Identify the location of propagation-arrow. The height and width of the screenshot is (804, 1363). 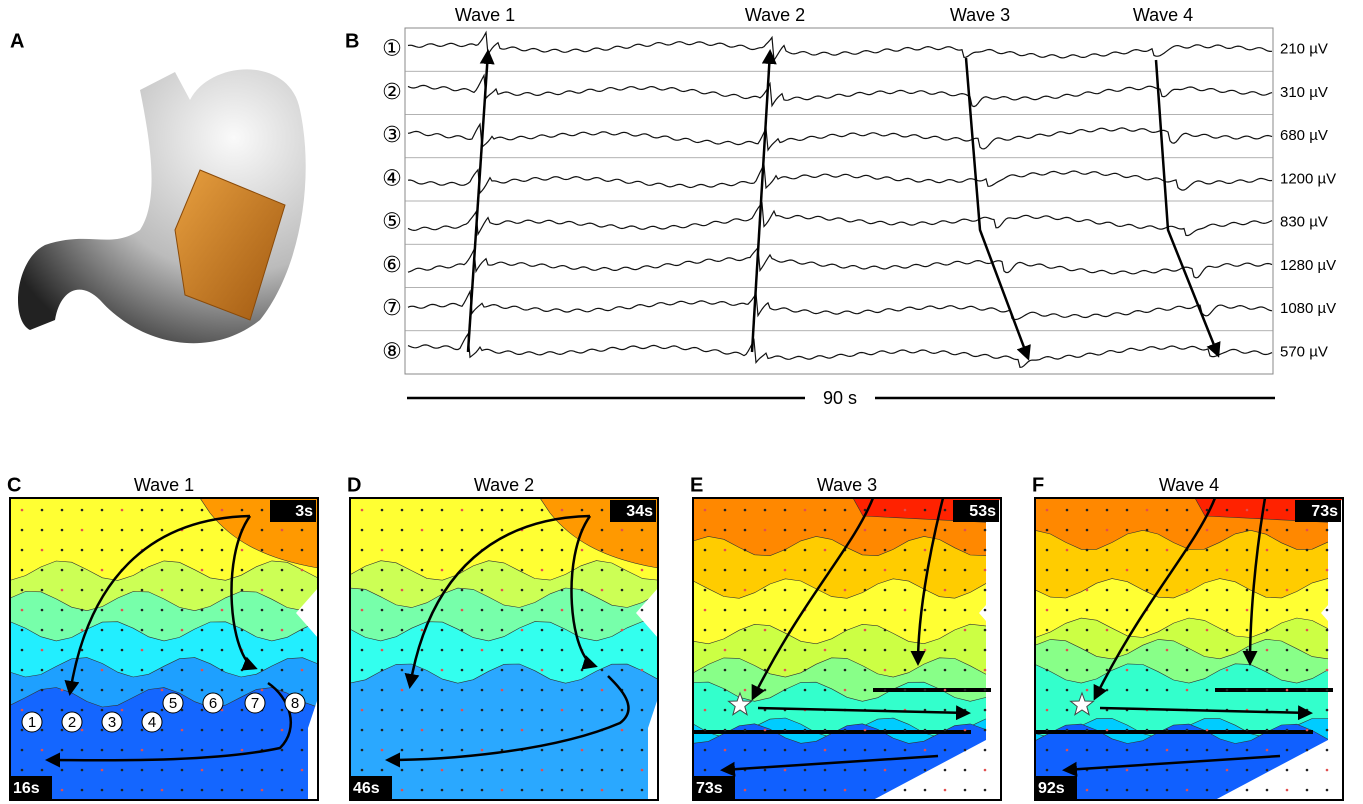
(1155, 599).